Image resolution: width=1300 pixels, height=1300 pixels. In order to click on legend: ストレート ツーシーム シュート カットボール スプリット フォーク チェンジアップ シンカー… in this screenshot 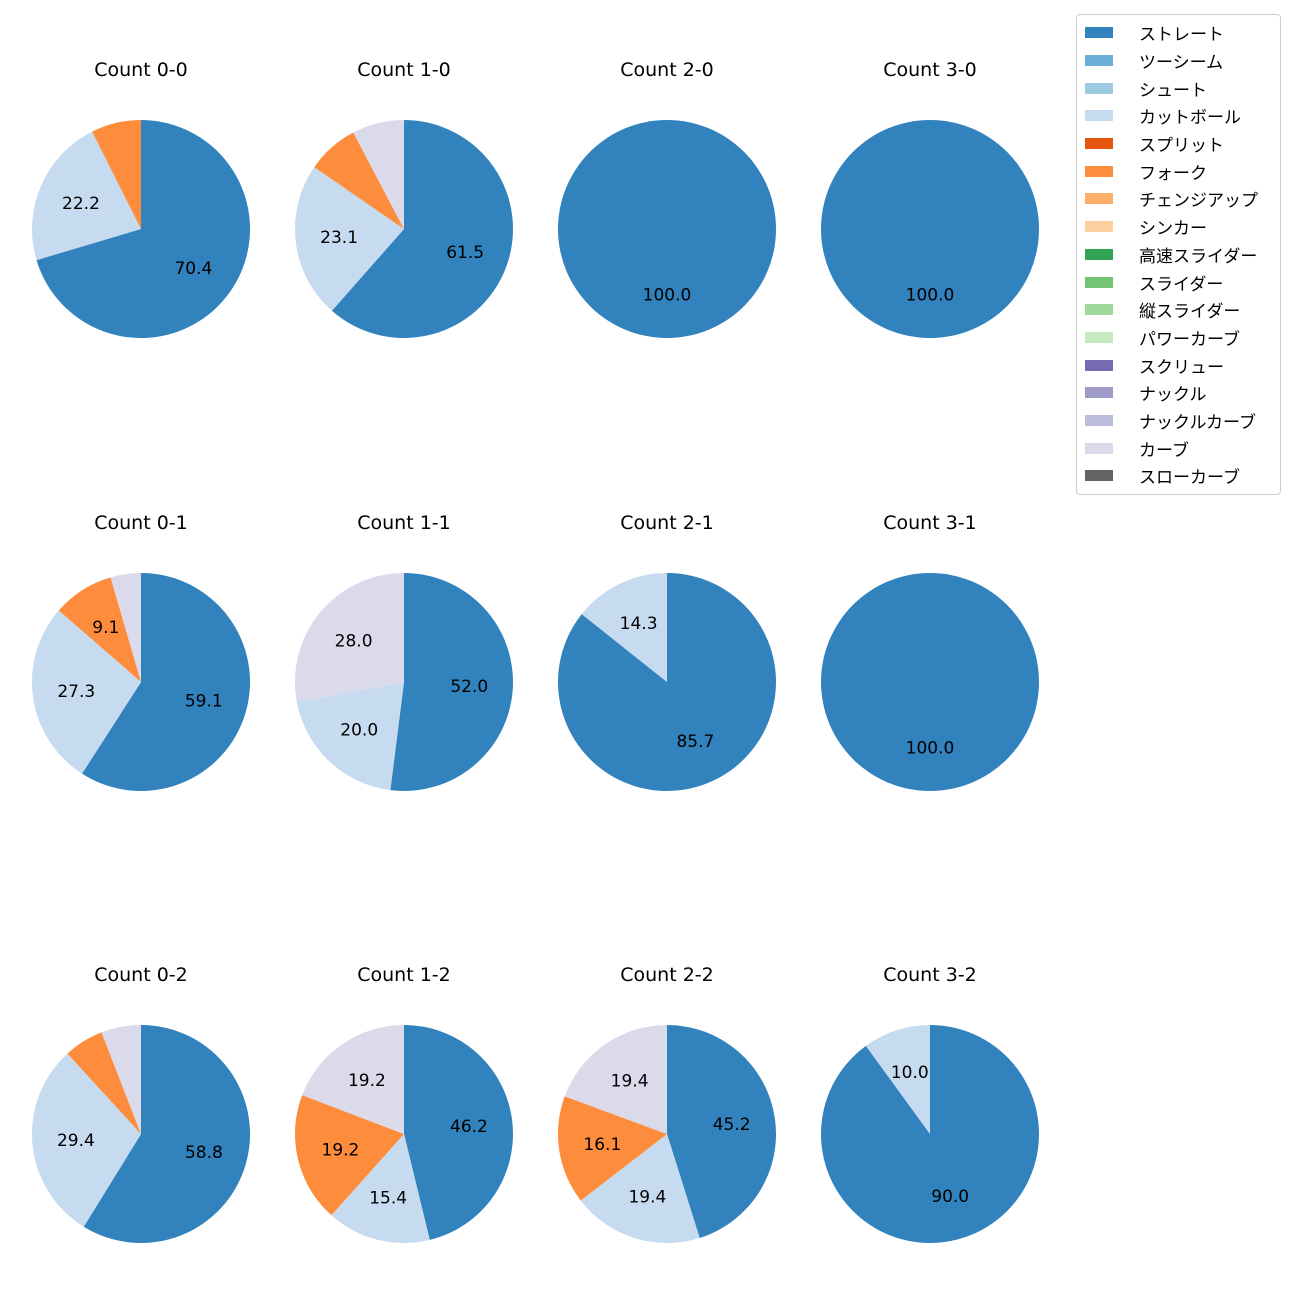, I will do `click(1178, 254)`.